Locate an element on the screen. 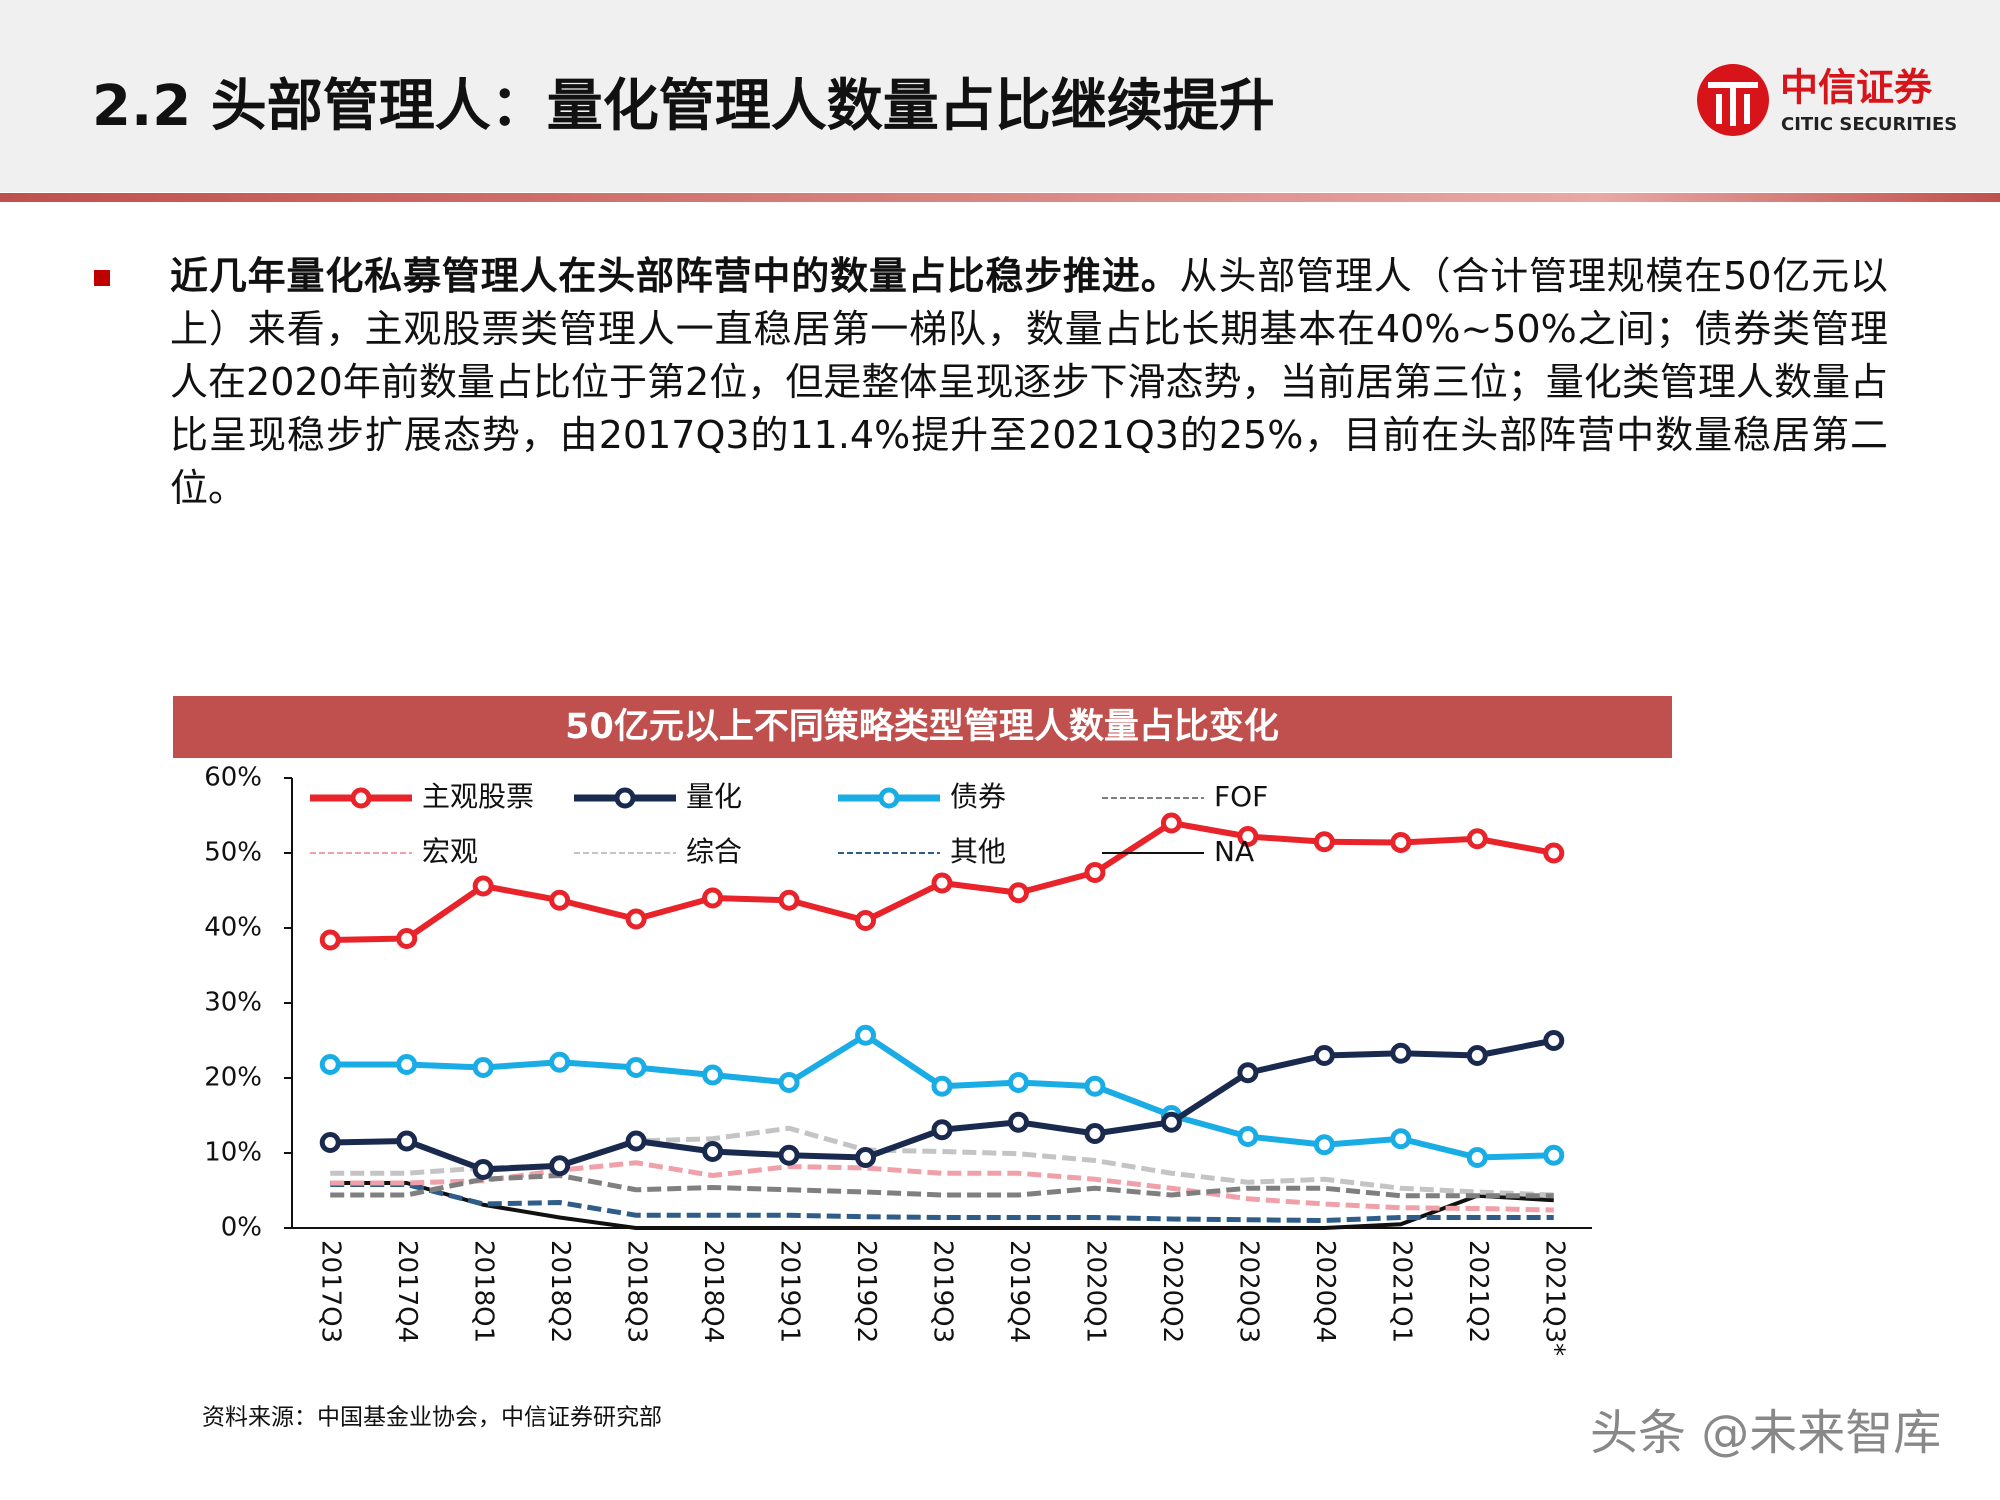 The image size is (2000, 1500). y-tick-label: 40% is located at coordinates (233, 928).